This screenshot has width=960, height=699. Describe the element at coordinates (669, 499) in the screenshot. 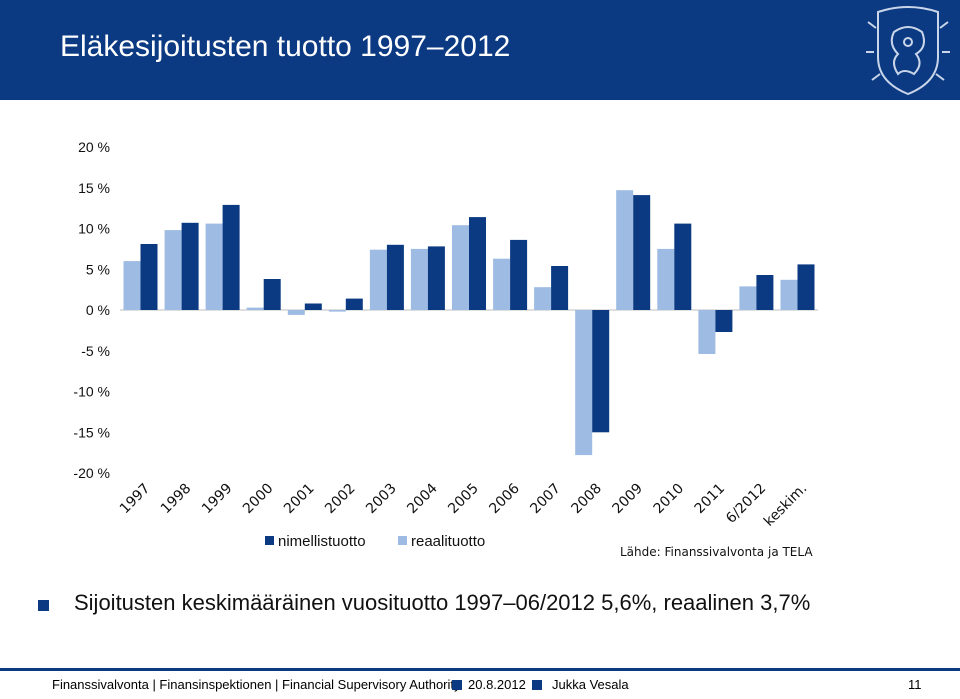

I see `x-tick-label: 2010` at that location.